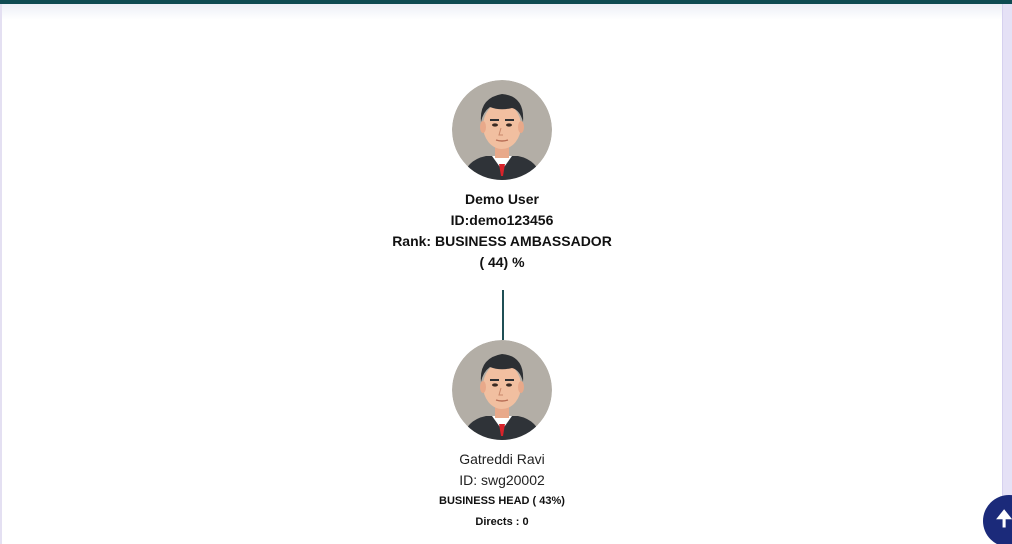 This screenshot has width=1012, height=544. What do you see at coordinates (502, 262) in the screenshot?
I see `root-user-percent: ( 44) %` at bounding box center [502, 262].